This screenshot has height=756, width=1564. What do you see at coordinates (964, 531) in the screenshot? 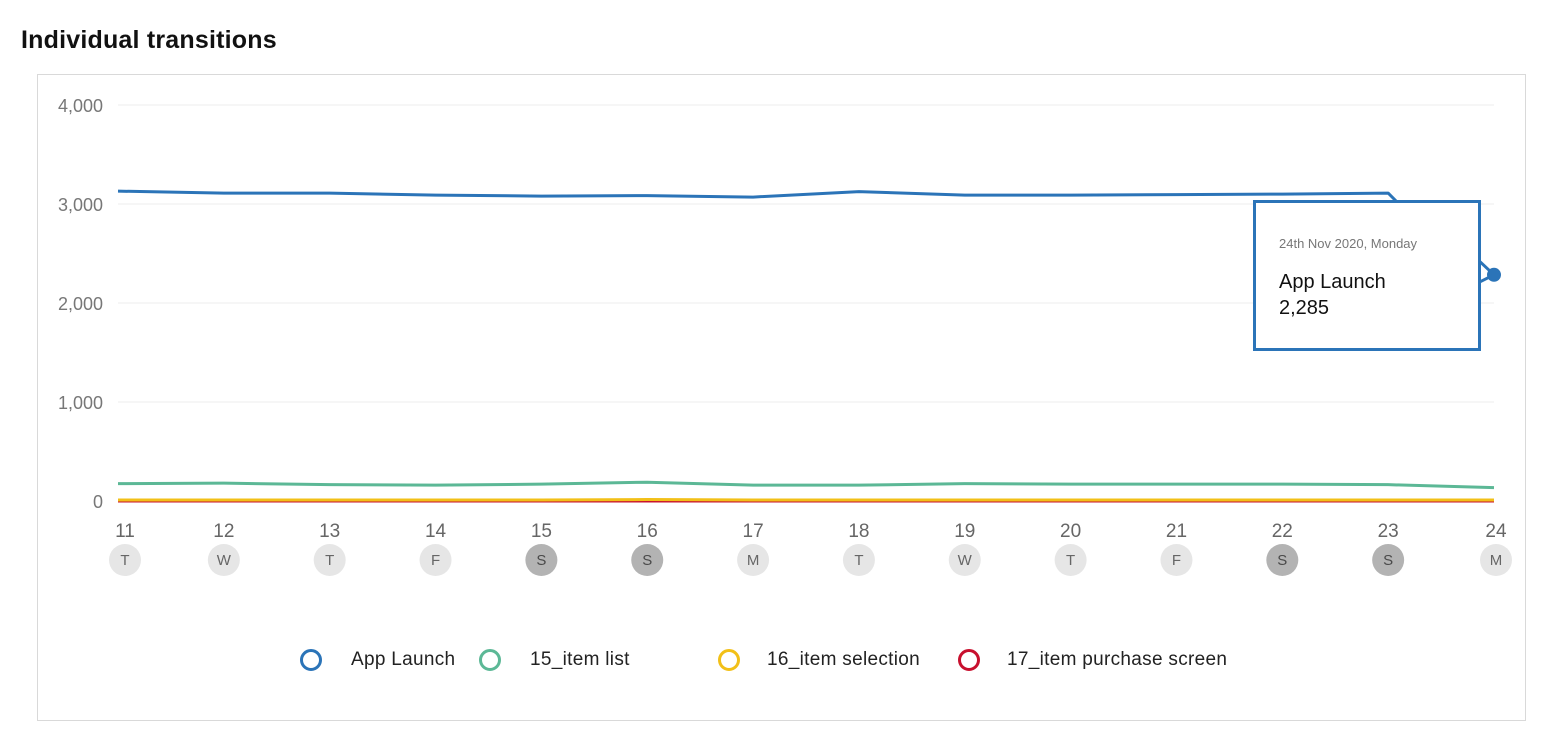
I see `x-tick-label: 19` at bounding box center [964, 531].